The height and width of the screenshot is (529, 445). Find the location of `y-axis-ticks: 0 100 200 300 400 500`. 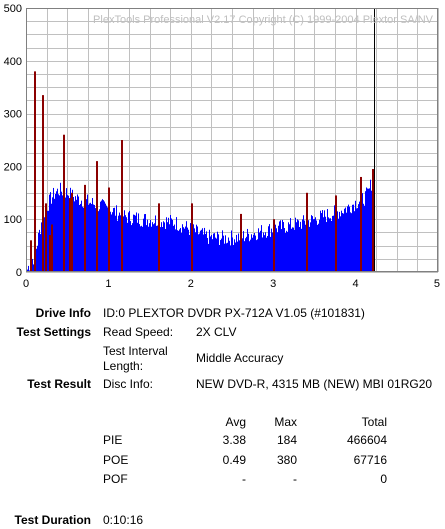

y-axis-ticks: 0 100 200 300 400 500 is located at coordinates (13, 141).